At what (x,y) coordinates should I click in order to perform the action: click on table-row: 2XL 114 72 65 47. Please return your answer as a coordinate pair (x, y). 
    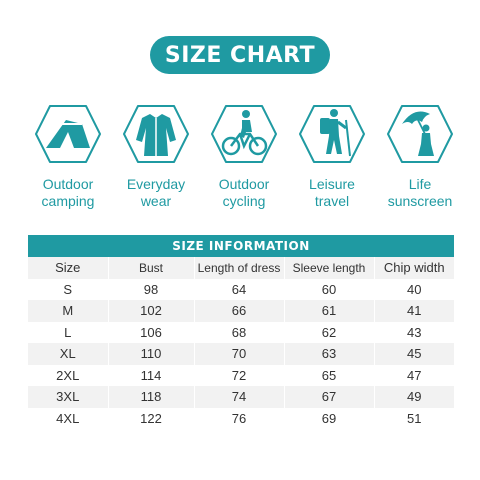
    Looking at the image, I should click on (241, 375).